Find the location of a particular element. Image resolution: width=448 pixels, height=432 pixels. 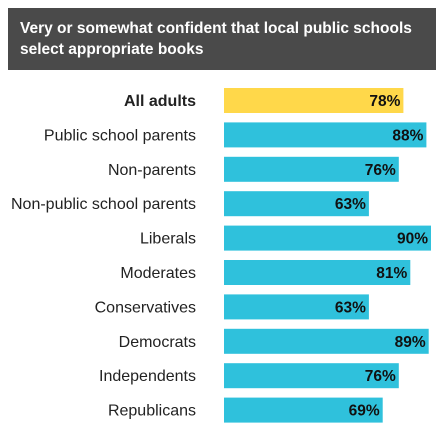

bar-republicans is located at coordinates (303, 410).